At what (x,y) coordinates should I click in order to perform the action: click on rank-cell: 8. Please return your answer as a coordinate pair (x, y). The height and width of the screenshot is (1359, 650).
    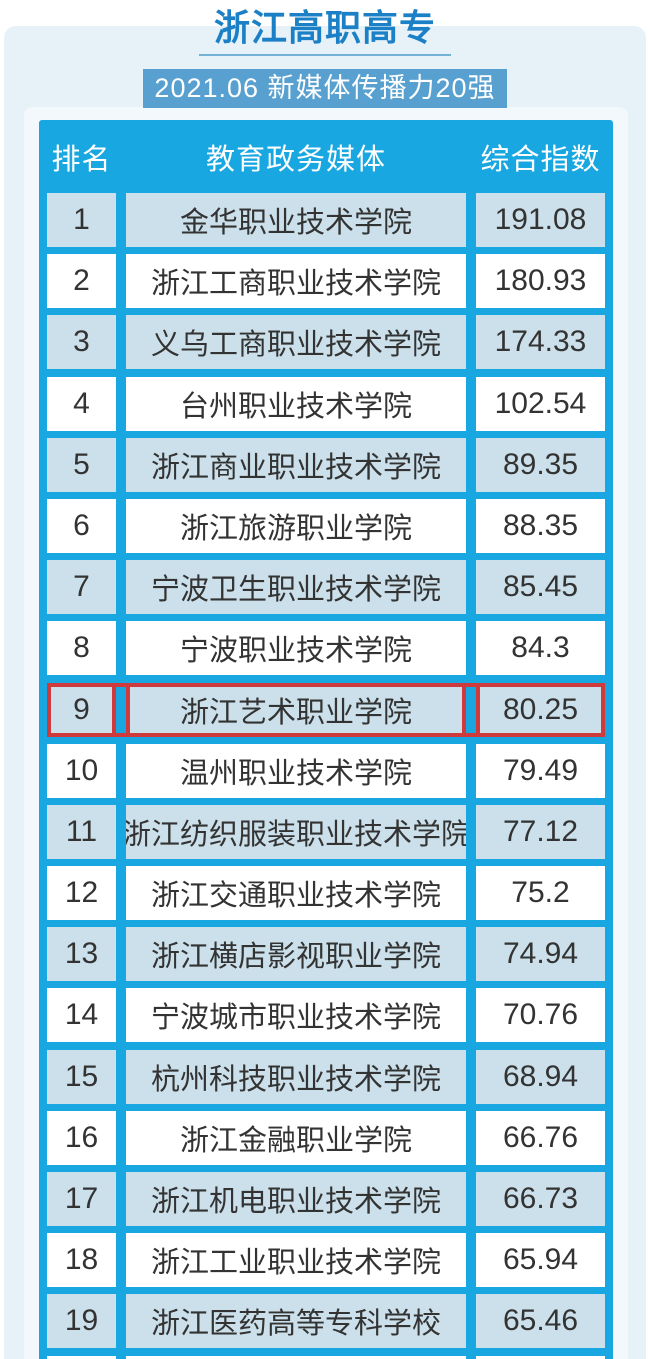
    Looking at the image, I should click on (81, 648).